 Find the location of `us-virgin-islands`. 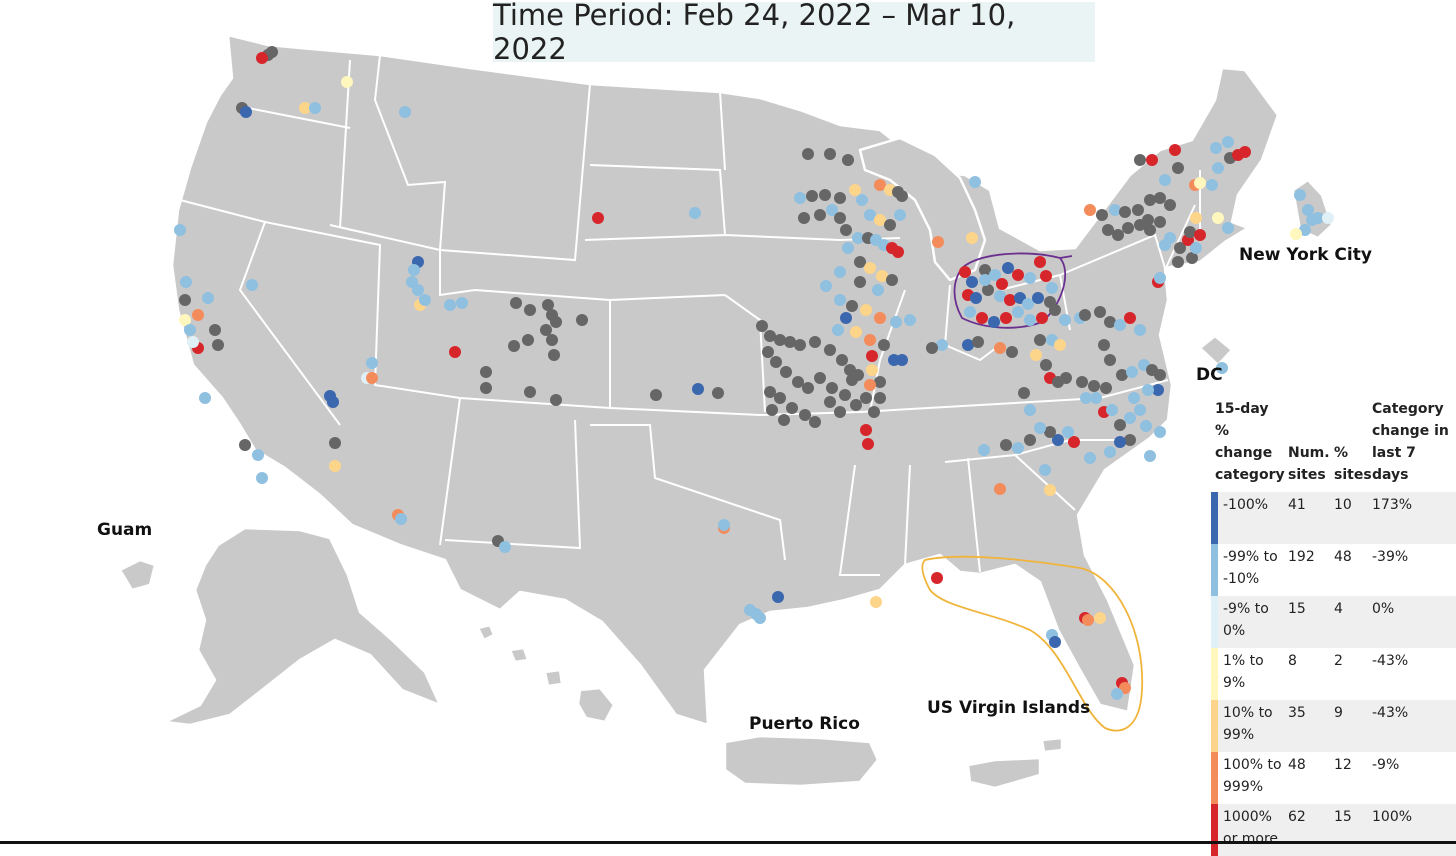

us-virgin-islands is located at coordinates (1015, 763).